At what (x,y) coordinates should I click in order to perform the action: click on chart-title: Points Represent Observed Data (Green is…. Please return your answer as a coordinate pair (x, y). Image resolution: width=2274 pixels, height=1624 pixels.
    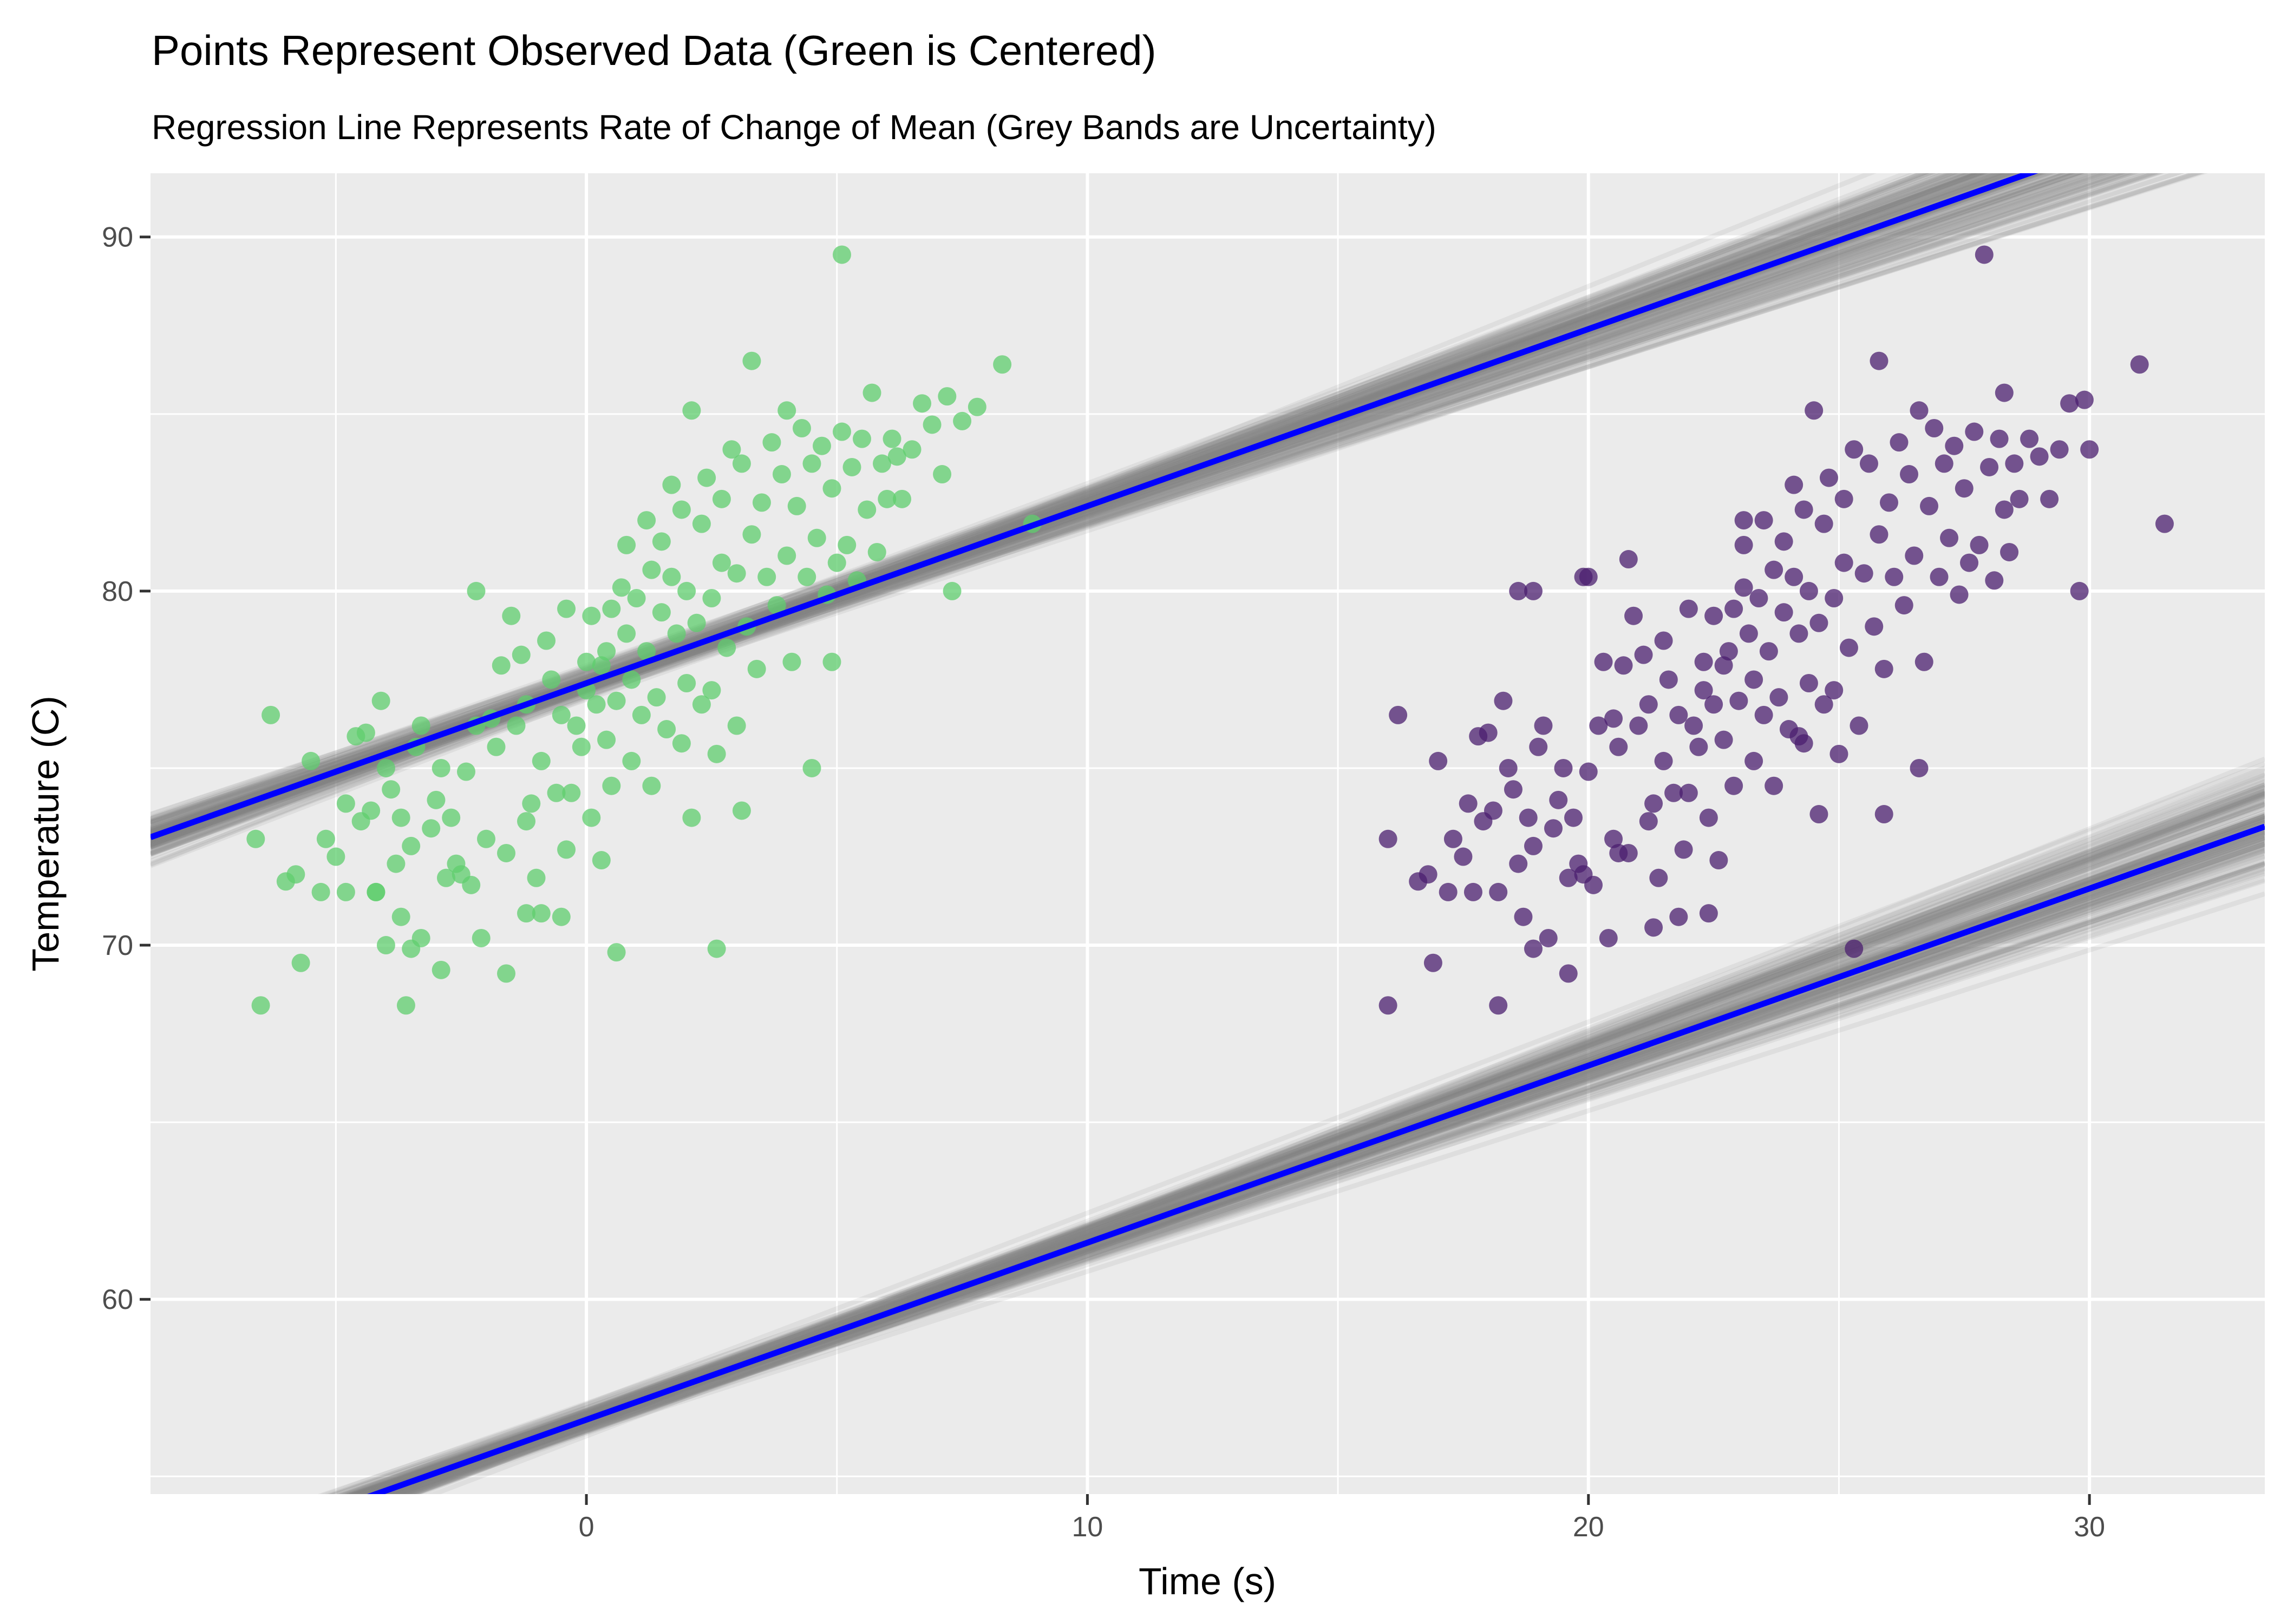
    Looking at the image, I should click on (654, 50).